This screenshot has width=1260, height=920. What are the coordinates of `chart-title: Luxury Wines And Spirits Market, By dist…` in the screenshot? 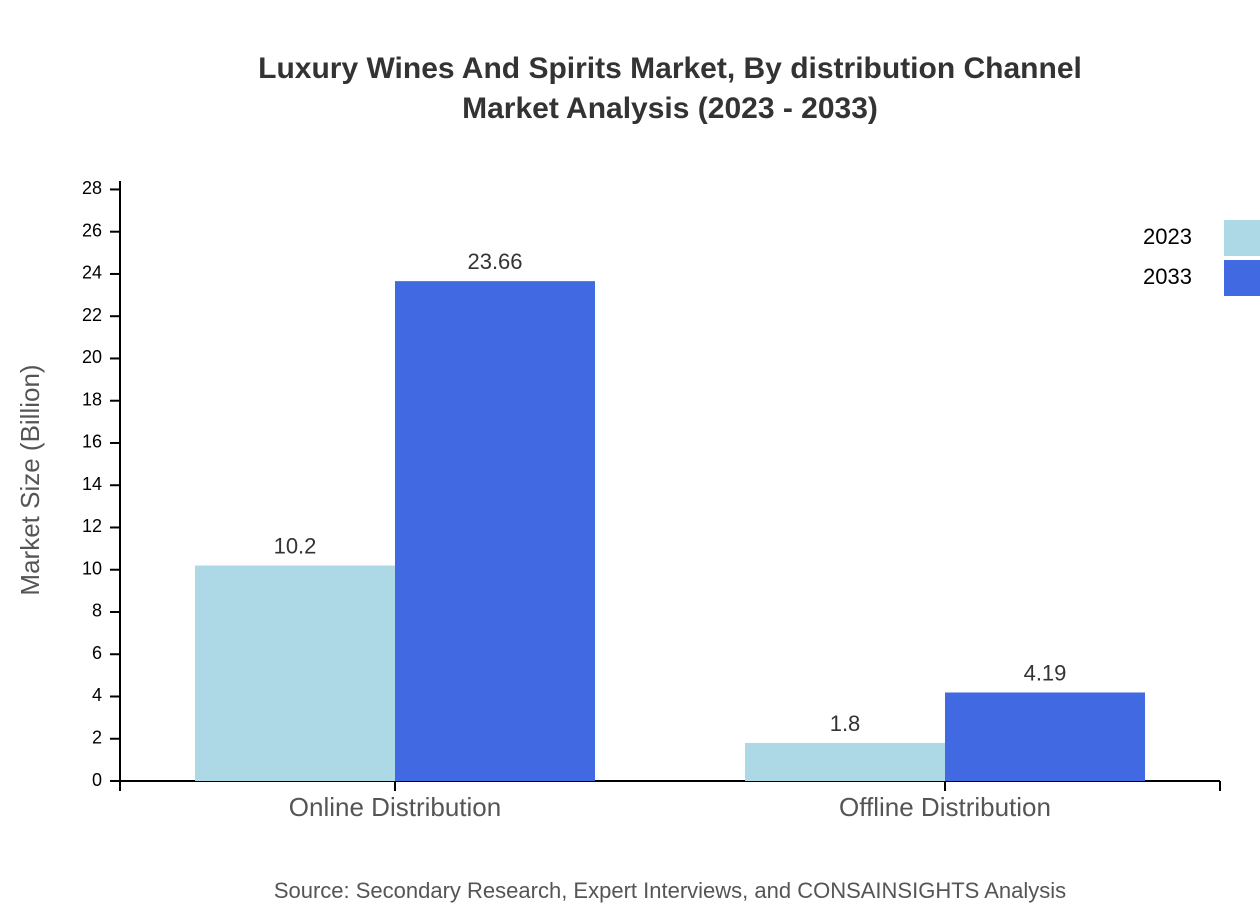 It's located at (670, 68).